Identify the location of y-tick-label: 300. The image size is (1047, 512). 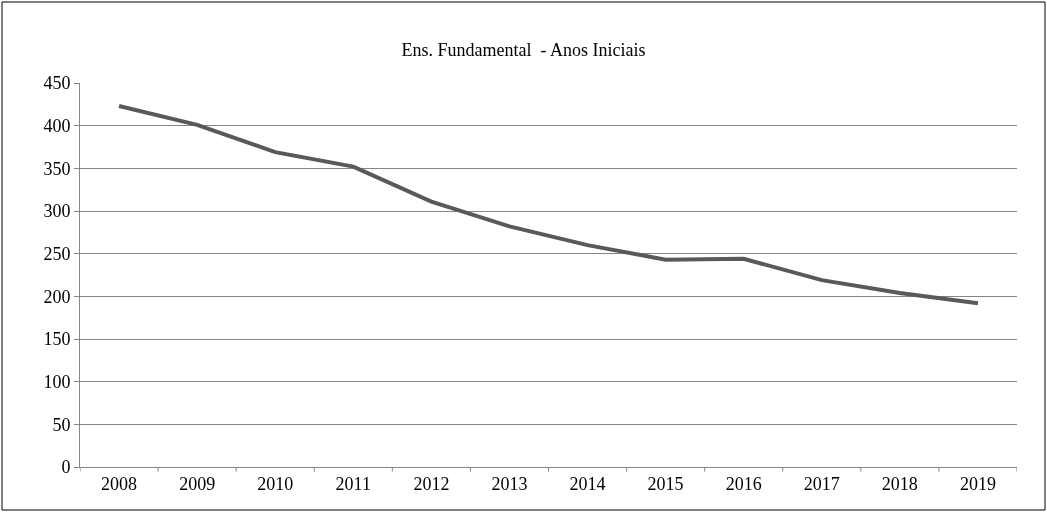
(57, 211).